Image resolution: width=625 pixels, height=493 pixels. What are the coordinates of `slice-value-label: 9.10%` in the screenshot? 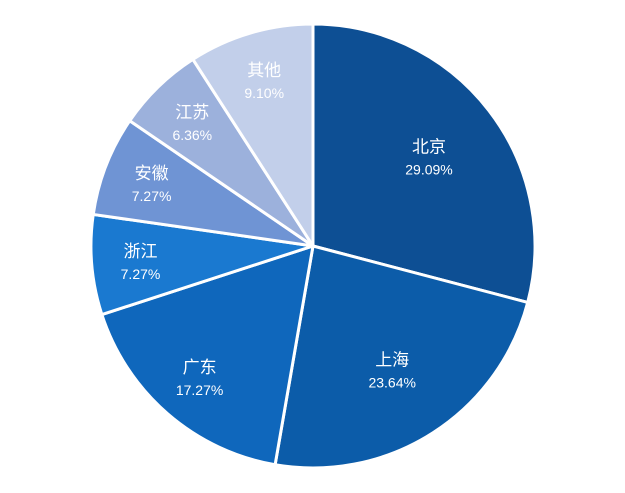 It's located at (264, 93).